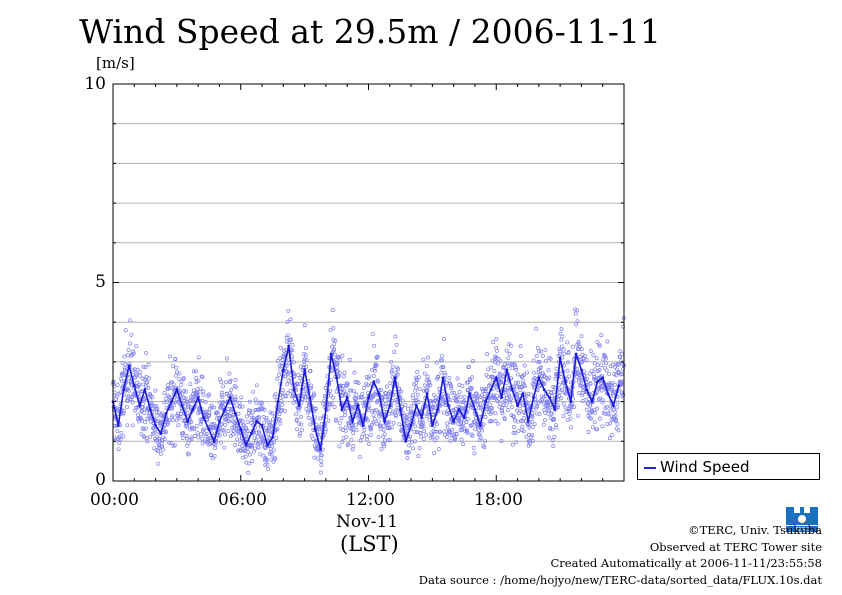 The width and height of the screenshot is (842, 595). Describe the element at coordinates (705, 467) in the screenshot. I see `legend-label: Wind Speed` at that location.